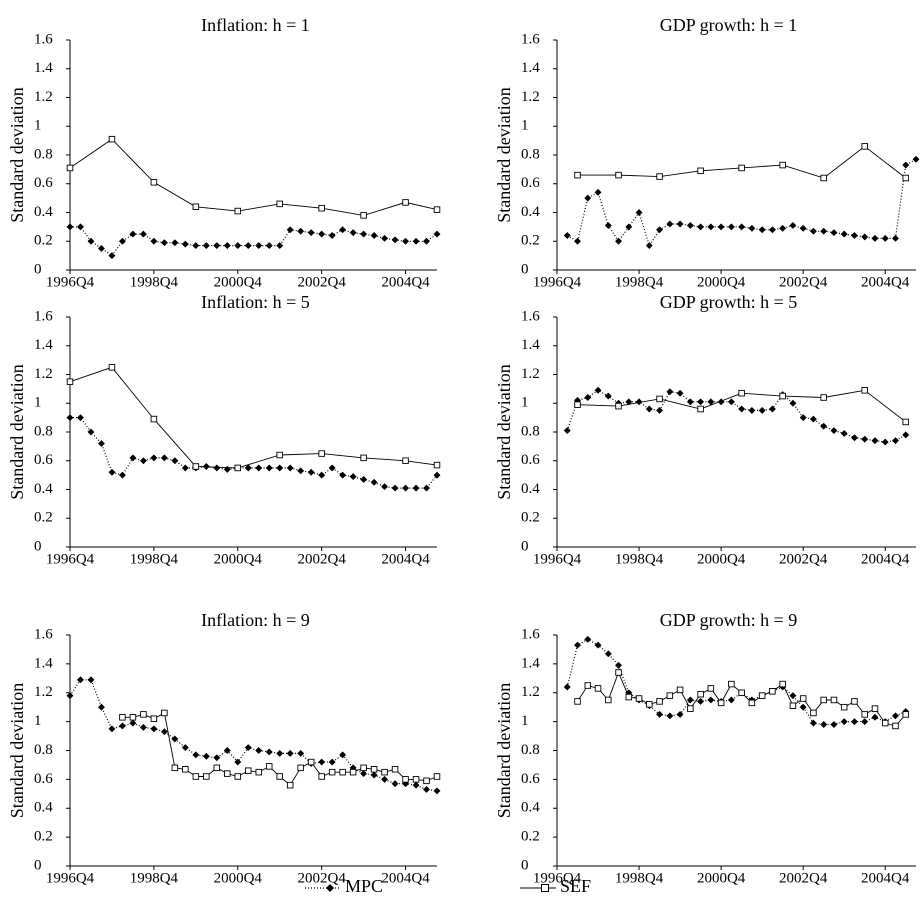  What do you see at coordinates (530, 663) in the screenshot?
I see `y-tick-label: 1.4` at bounding box center [530, 663].